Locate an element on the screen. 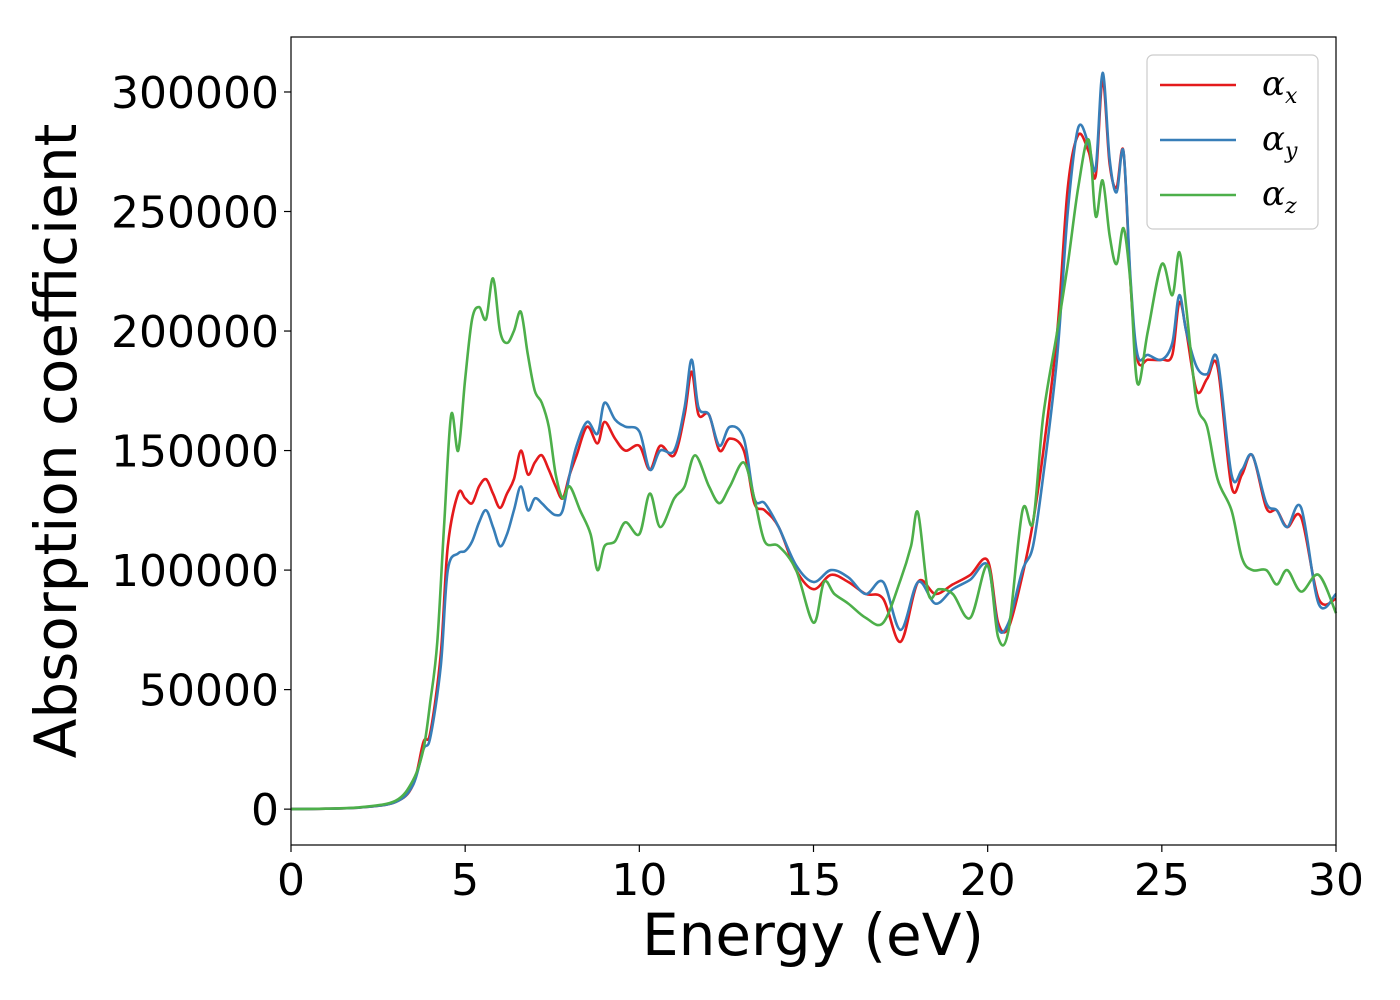 The height and width of the screenshot is (1000, 1400). y-axis-title: Absorption coefficient is located at coordinates (56, 441).